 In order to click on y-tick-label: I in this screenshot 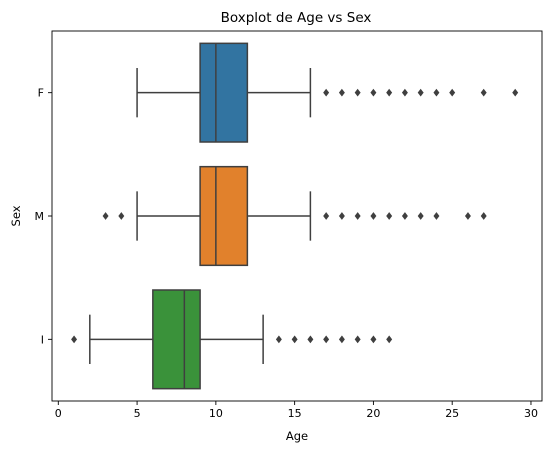, I will do `click(42, 339)`.